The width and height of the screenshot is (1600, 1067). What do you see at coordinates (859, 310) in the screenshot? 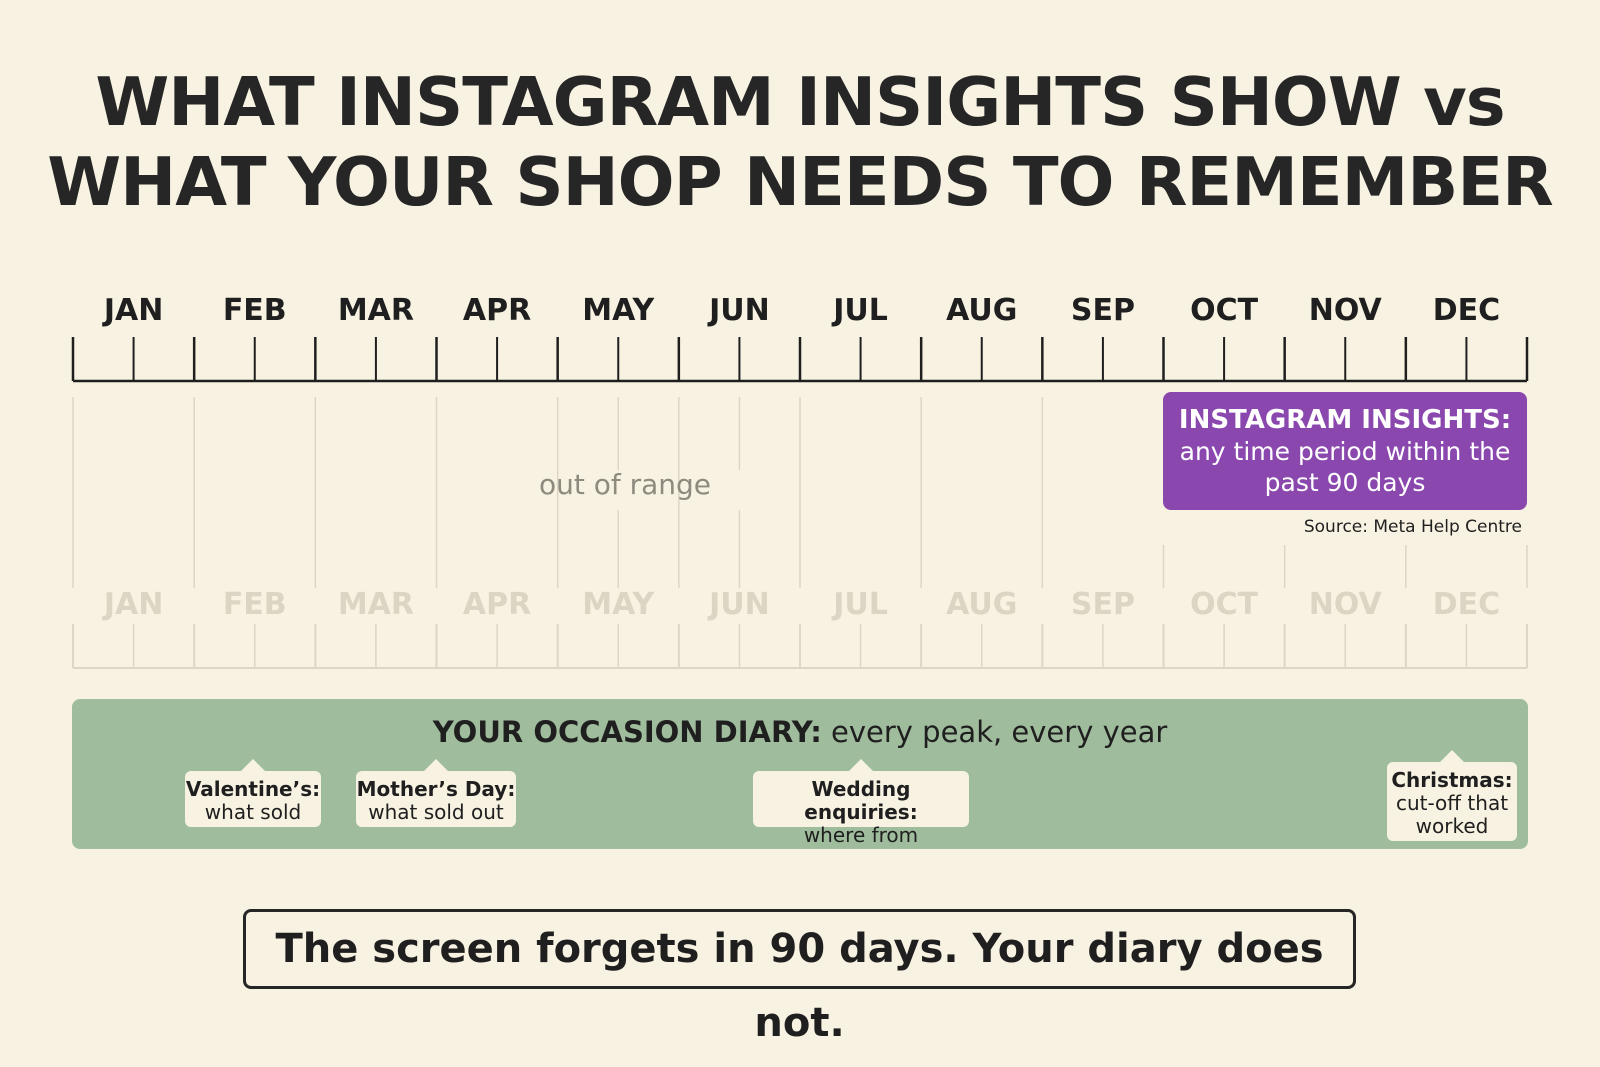
I see `month-label: JUL` at bounding box center [859, 310].